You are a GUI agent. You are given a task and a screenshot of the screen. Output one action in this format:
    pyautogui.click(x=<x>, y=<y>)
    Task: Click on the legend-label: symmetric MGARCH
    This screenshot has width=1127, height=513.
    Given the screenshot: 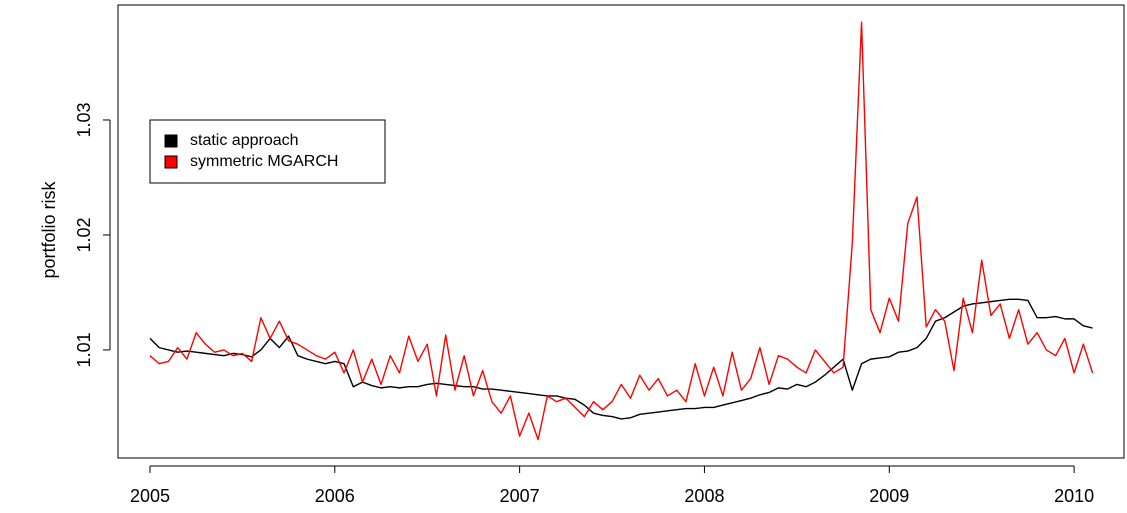 What is the action you would take?
    pyautogui.click(x=264, y=161)
    